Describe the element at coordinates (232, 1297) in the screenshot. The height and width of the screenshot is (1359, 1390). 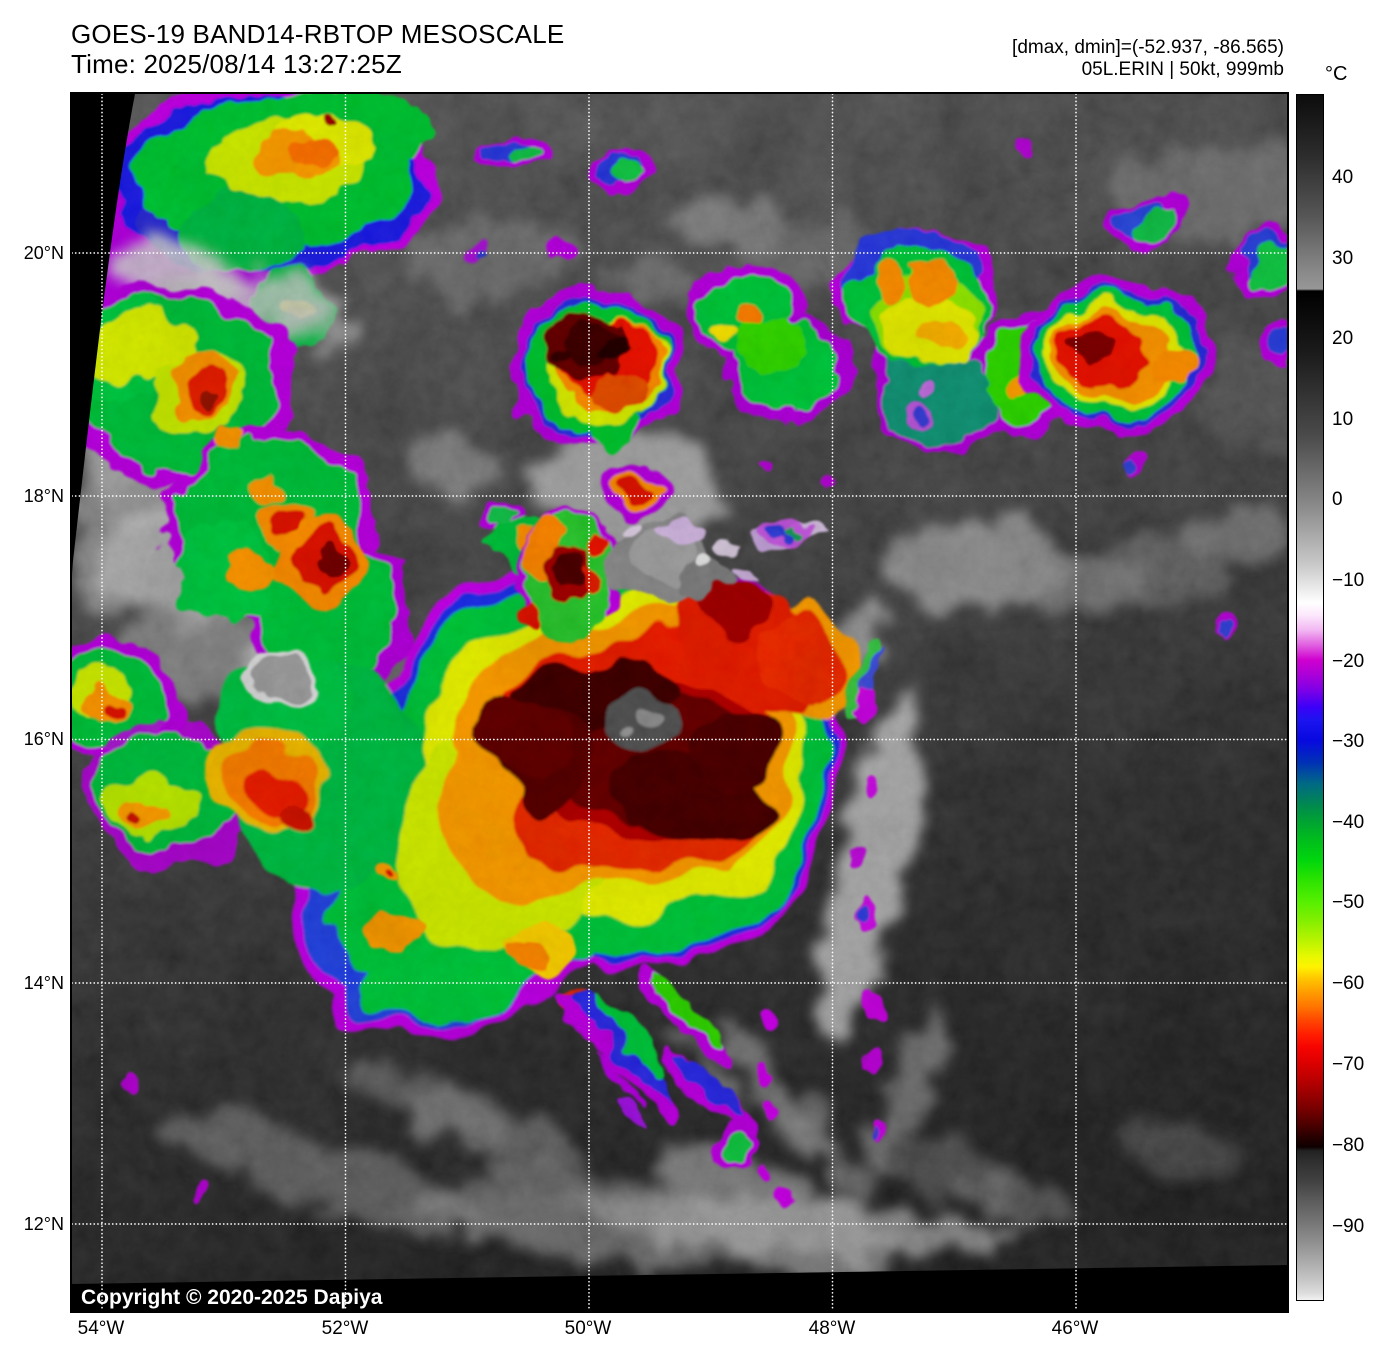
I see `svg-text: Copyright © 2020-2025 Dapiya` at that location.